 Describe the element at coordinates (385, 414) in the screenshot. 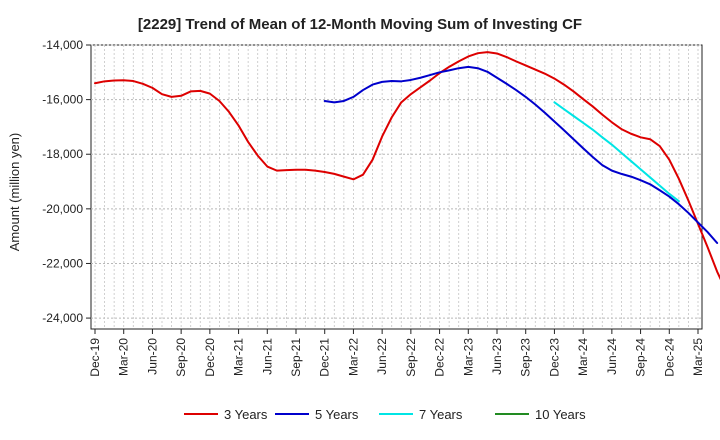

I see `legend: 3 Years 5 Years 7 Years 10 Years` at that location.